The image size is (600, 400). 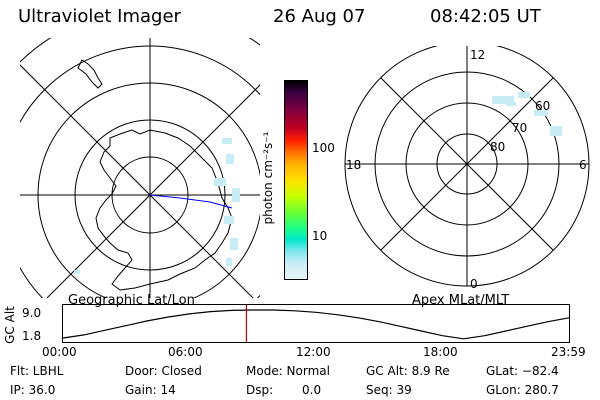 I want to click on colorbar, so click(x=296, y=180).